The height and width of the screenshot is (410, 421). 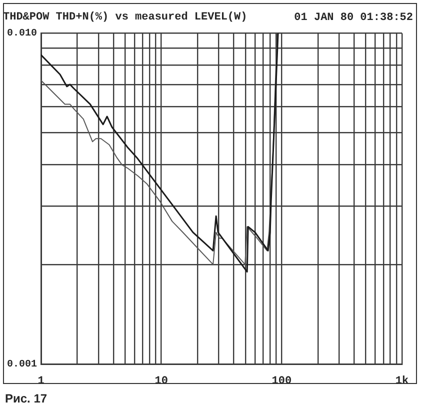 I want to click on y-tick-label: 0.001, so click(x=21, y=365).